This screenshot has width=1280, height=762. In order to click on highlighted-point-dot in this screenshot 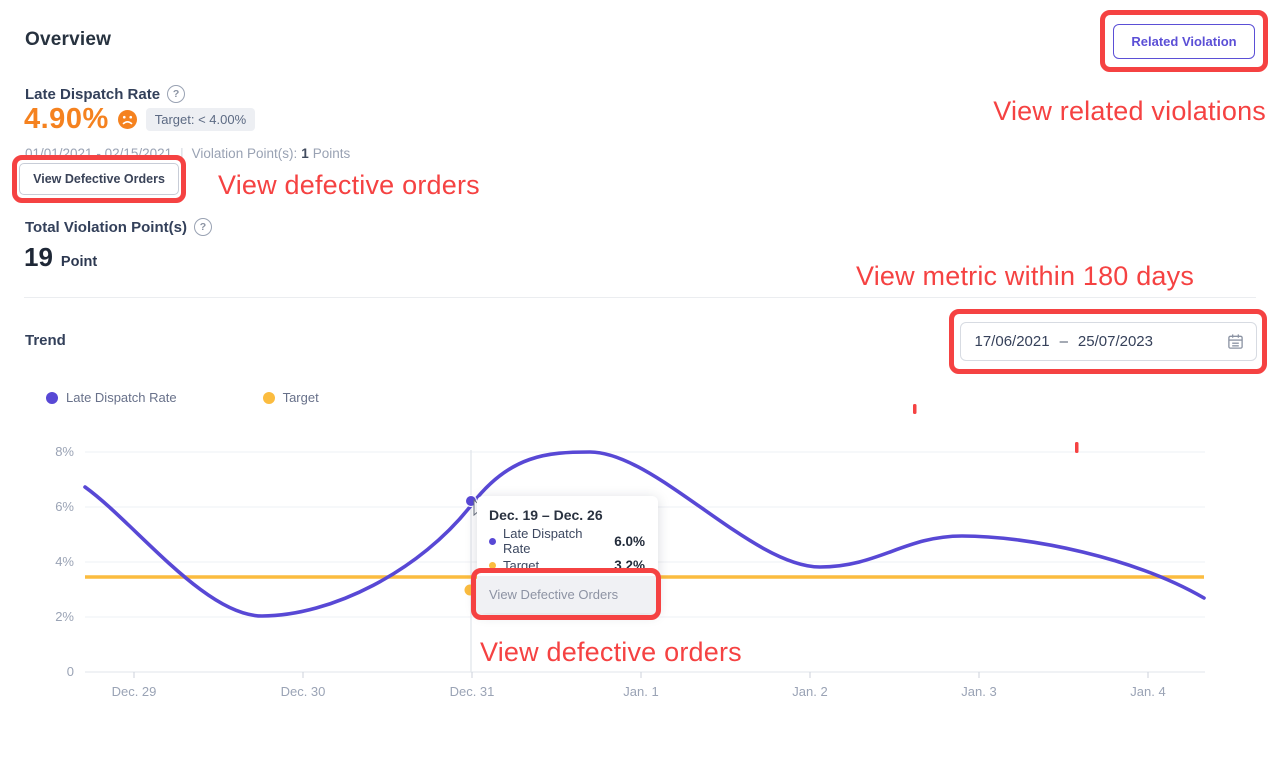, I will do `click(471, 501)`.